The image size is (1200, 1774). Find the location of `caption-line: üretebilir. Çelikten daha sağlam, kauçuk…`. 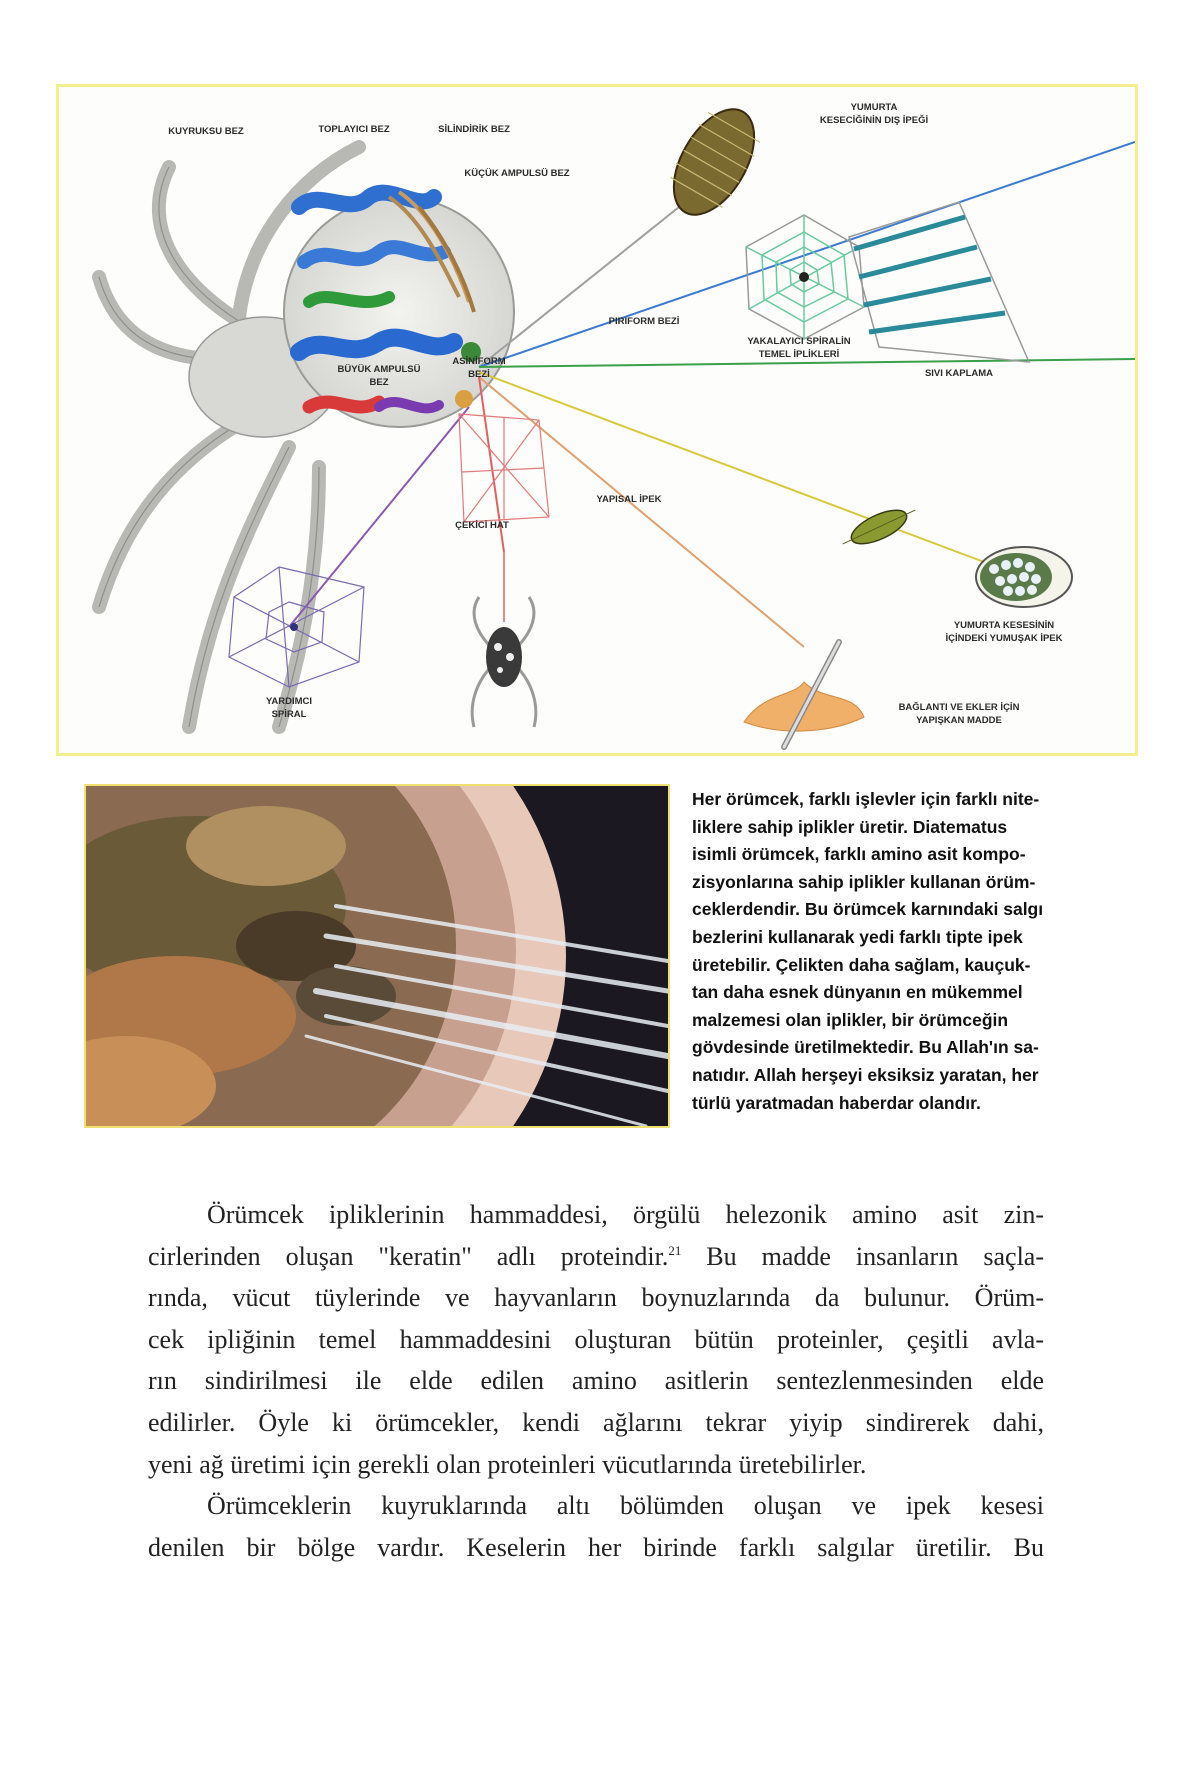

caption-line: üretebilir. Çelikten daha sağlam, kauçuk… is located at coordinates (861, 964).